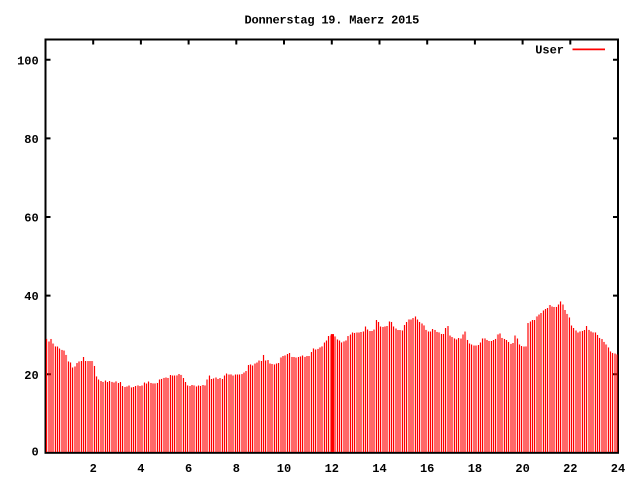 This screenshot has width=640, height=480. I want to click on svg-text: 10, so click(284, 469).